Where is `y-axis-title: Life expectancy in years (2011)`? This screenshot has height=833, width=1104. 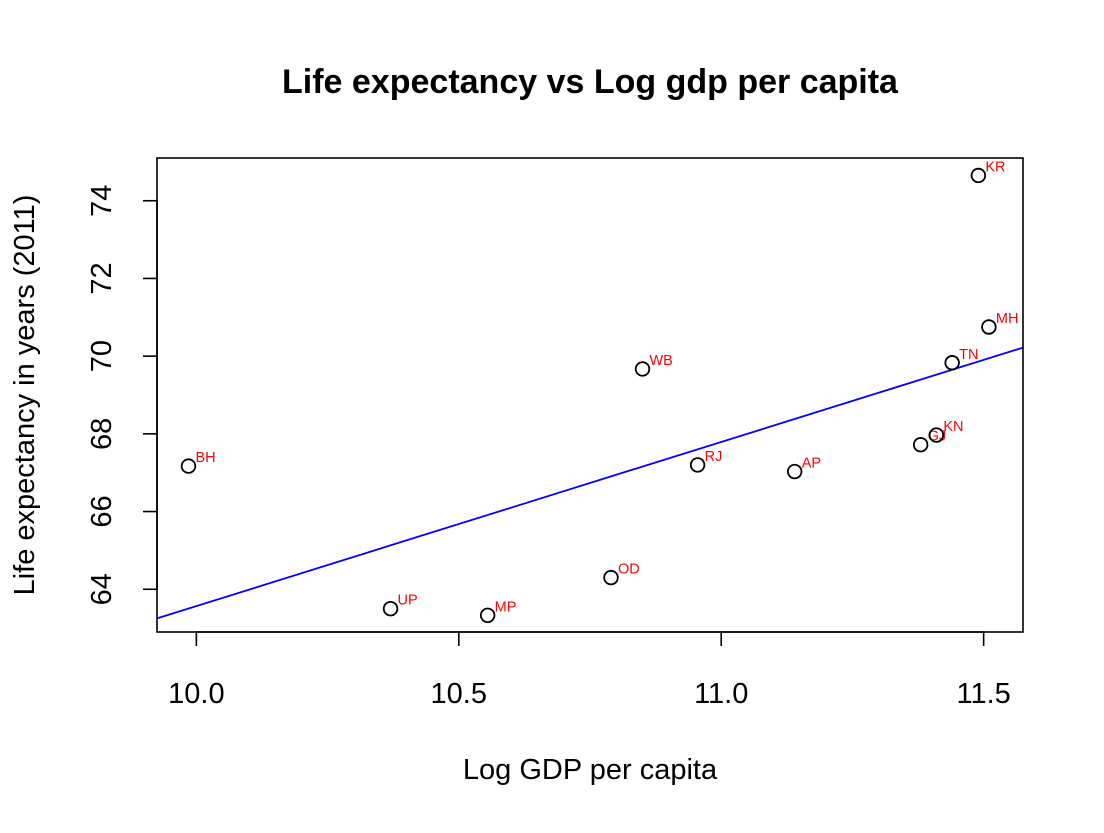
y-axis-title: Life expectancy in years (2011) is located at coordinates (25, 395).